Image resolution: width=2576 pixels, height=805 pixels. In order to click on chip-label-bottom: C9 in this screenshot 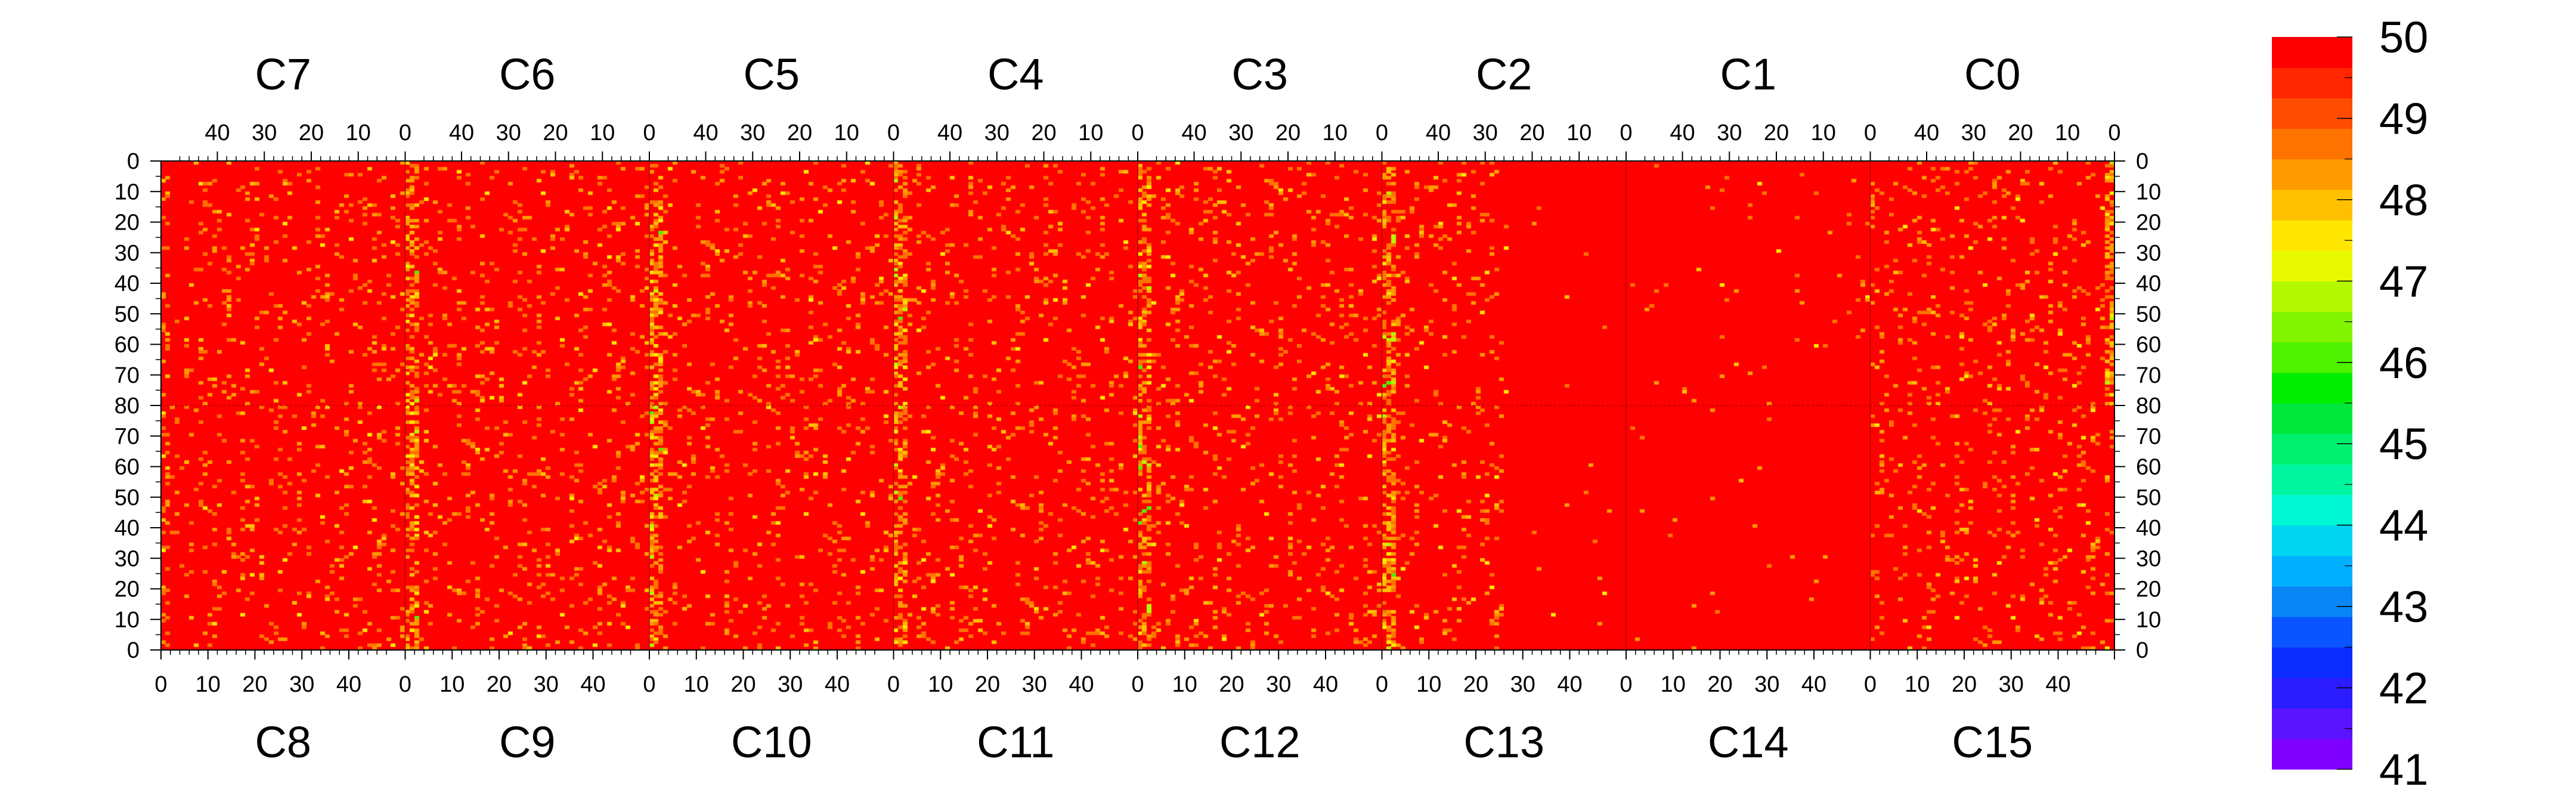, I will do `click(528, 742)`.